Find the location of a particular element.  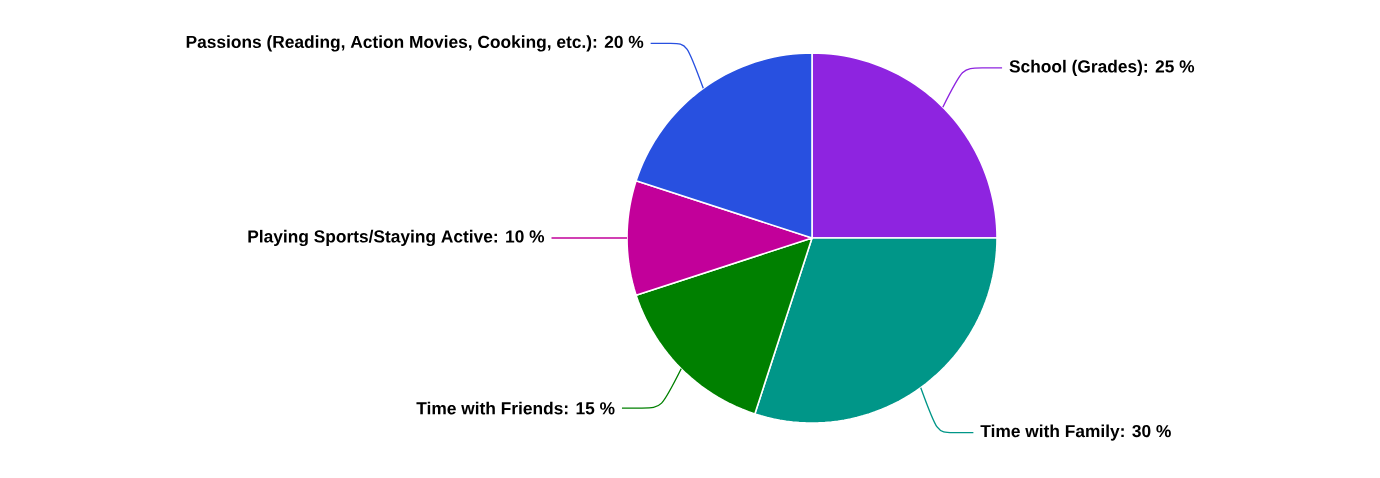

slice-label: Time with Family: 30 % is located at coordinates (1075, 432).